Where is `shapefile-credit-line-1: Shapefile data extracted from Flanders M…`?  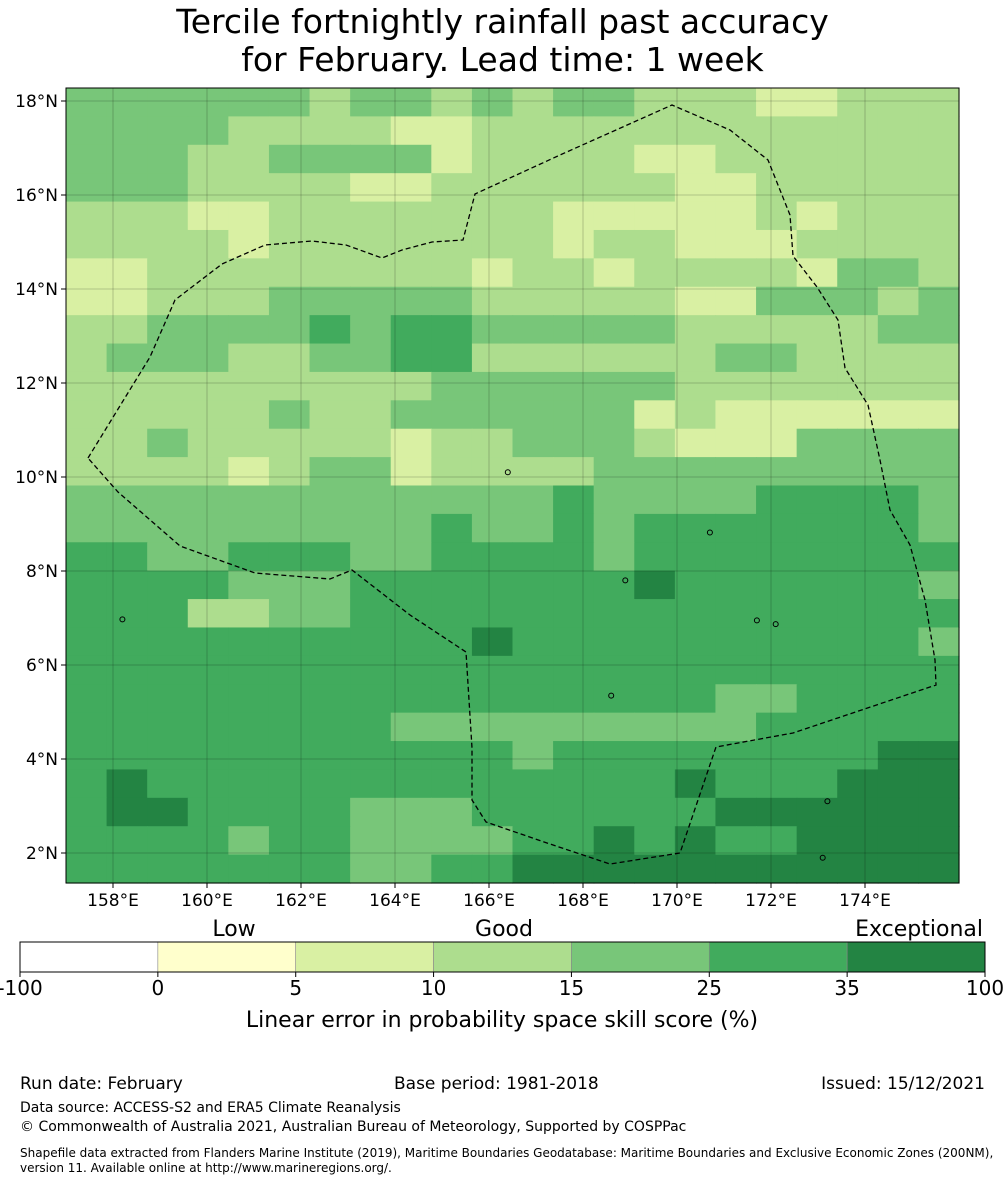 shapefile-credit-line-1: Shapefile data extracted from Flanders M… is located at coordinates (507, 1153).